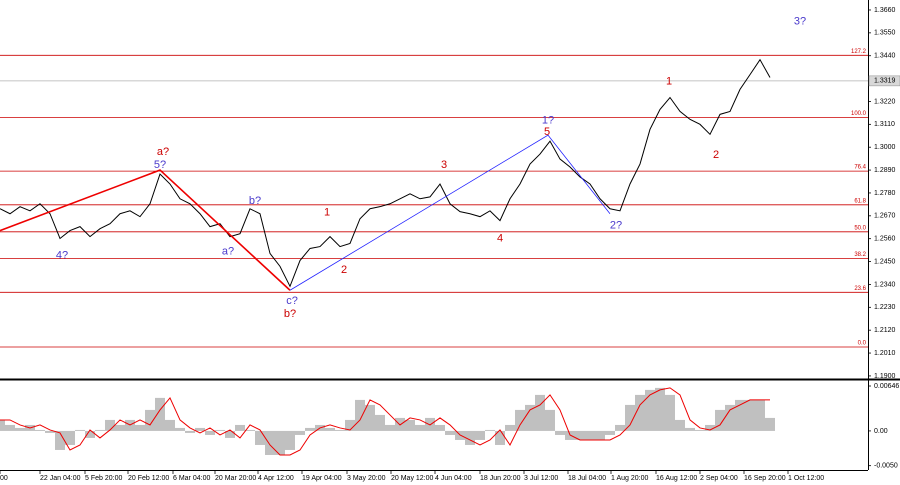 Image resolution: width=900 pixels, height=485 pixels. I want to click on wave-label: 2, so click(716, 155).